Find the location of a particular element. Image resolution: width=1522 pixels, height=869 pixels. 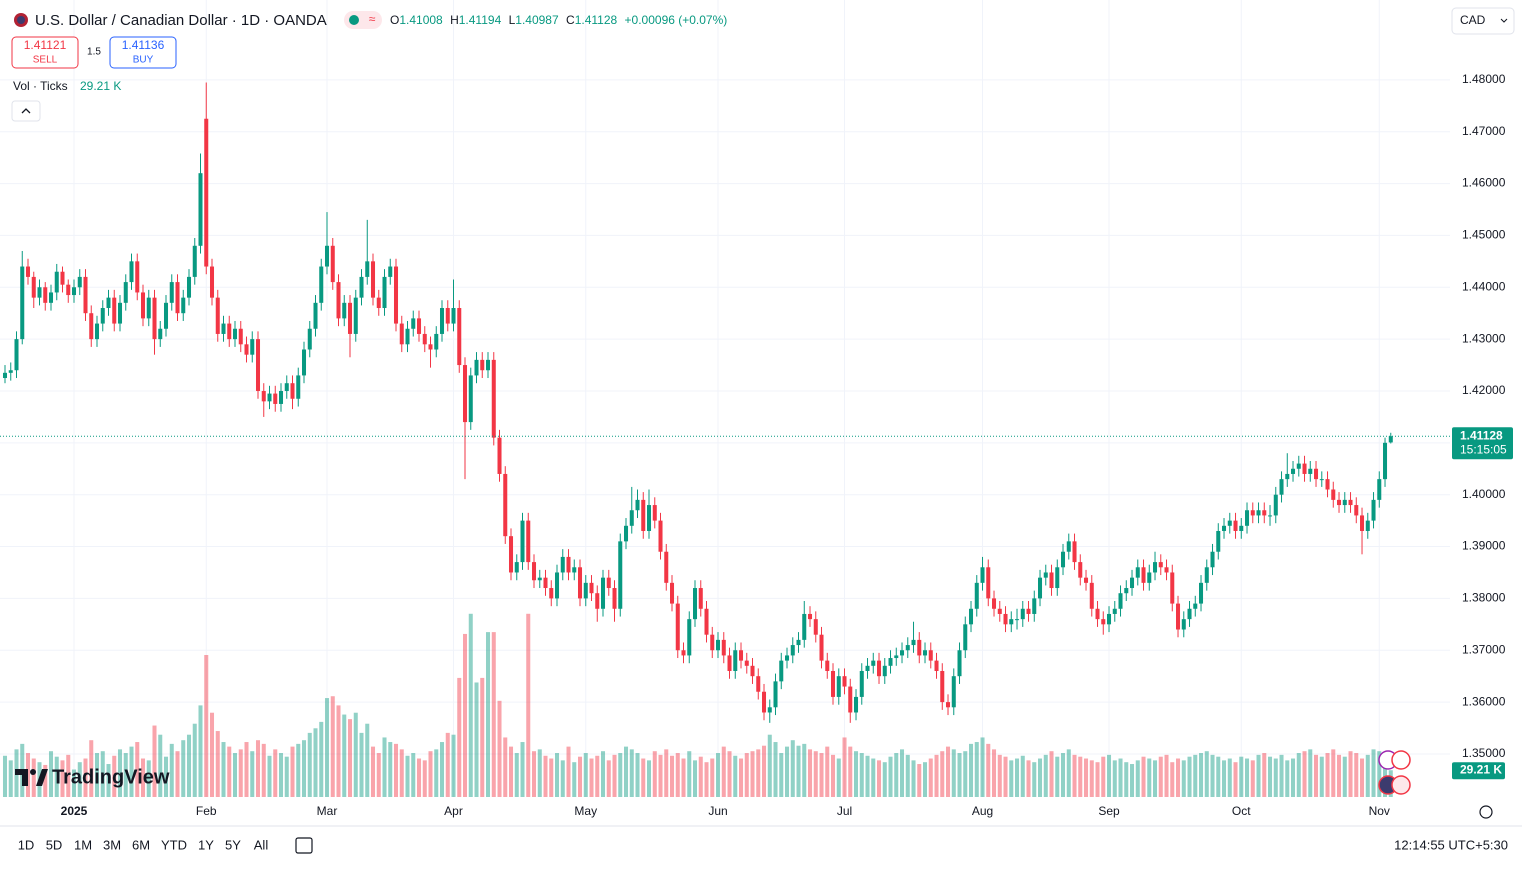

range-button: 3M is located at coordinates (112, 844).